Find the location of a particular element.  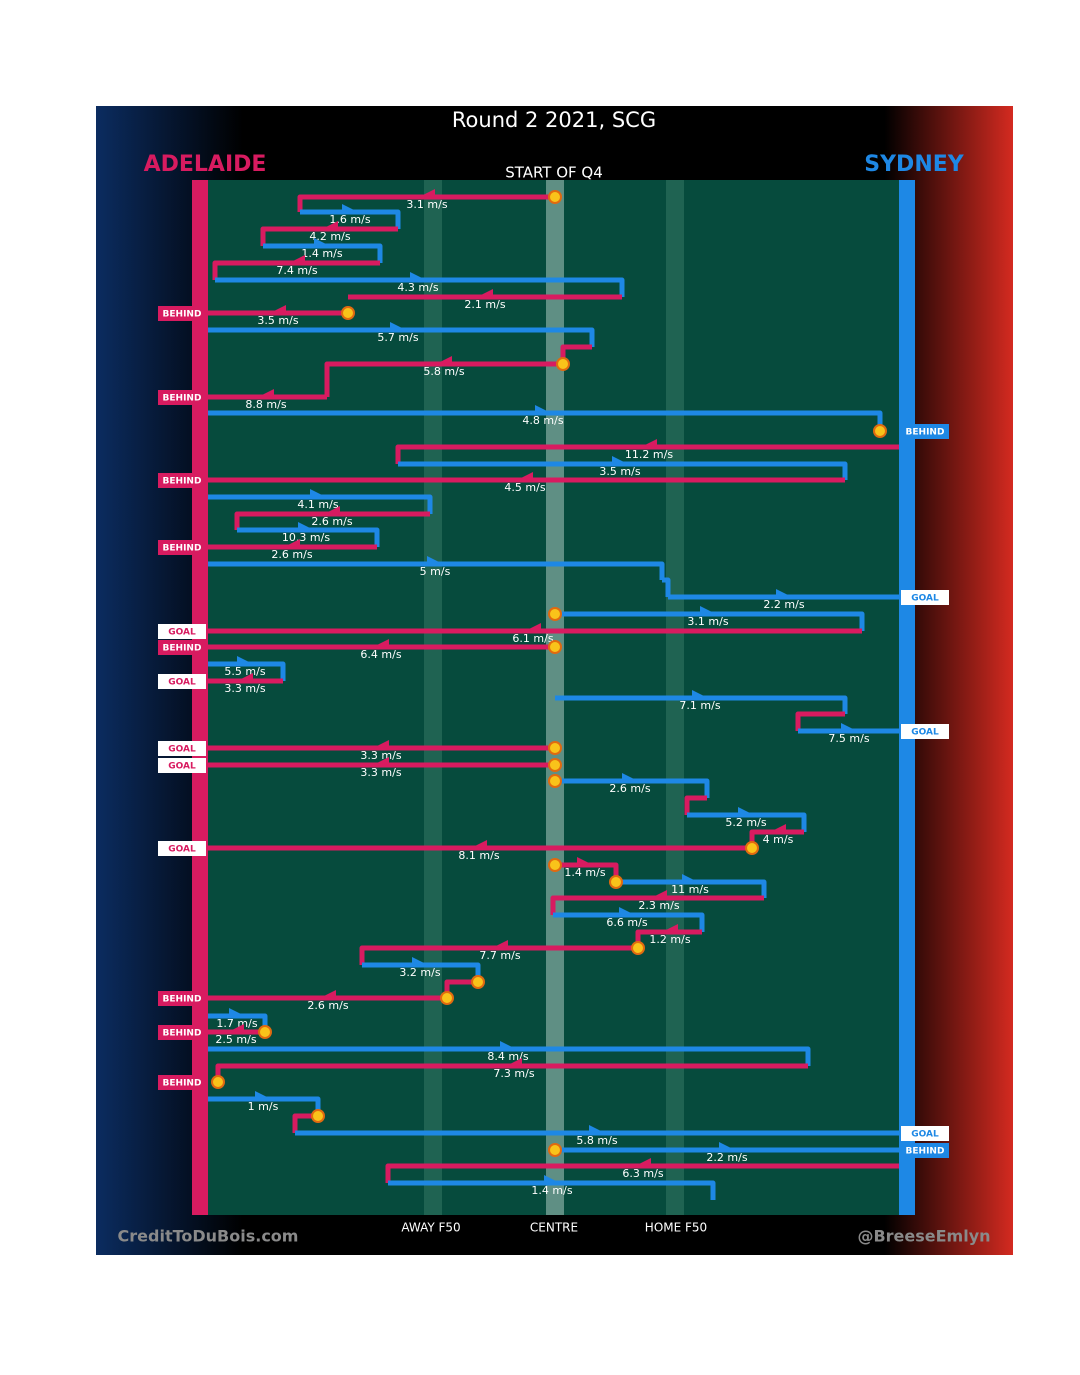

speed-label: 7.3 m/s is located at coordinates (513, 1073).